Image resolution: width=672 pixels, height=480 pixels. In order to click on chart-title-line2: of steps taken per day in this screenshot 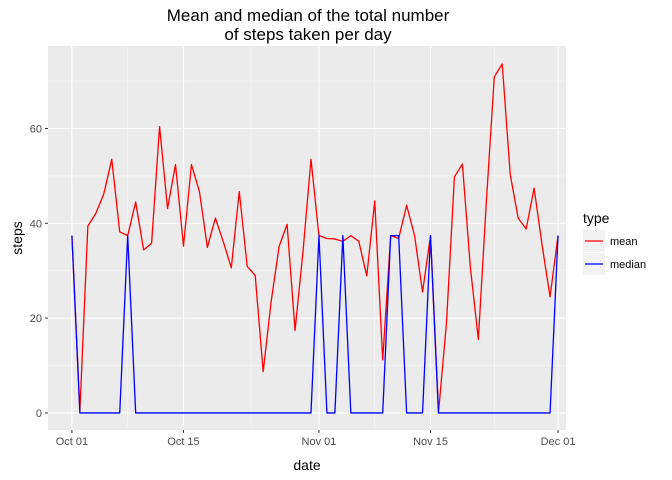, I will do `click(308, 34)`.